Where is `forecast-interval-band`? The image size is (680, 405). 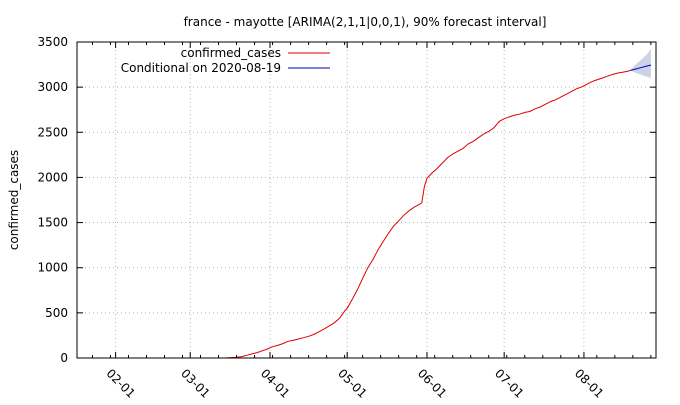
forecast-interval-band is located at coordinates (640, 64).